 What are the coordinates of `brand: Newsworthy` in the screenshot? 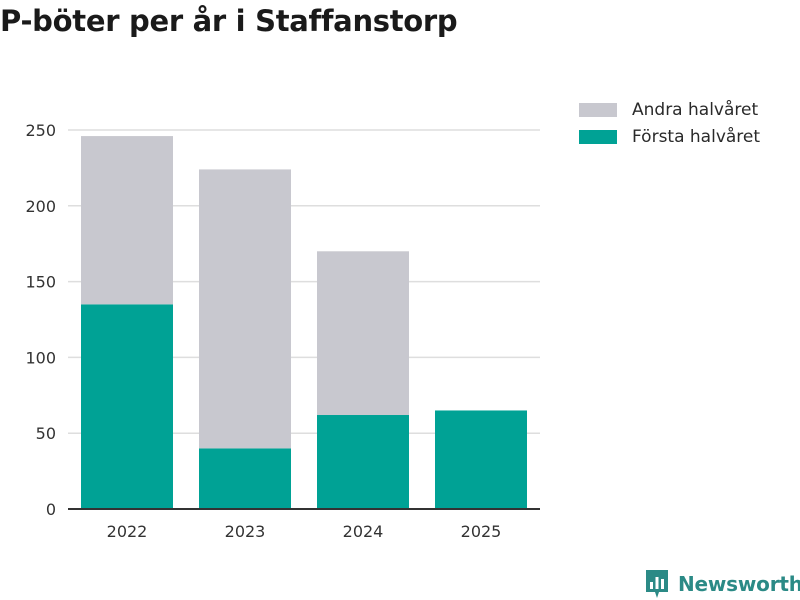 It's located at (722, 584).